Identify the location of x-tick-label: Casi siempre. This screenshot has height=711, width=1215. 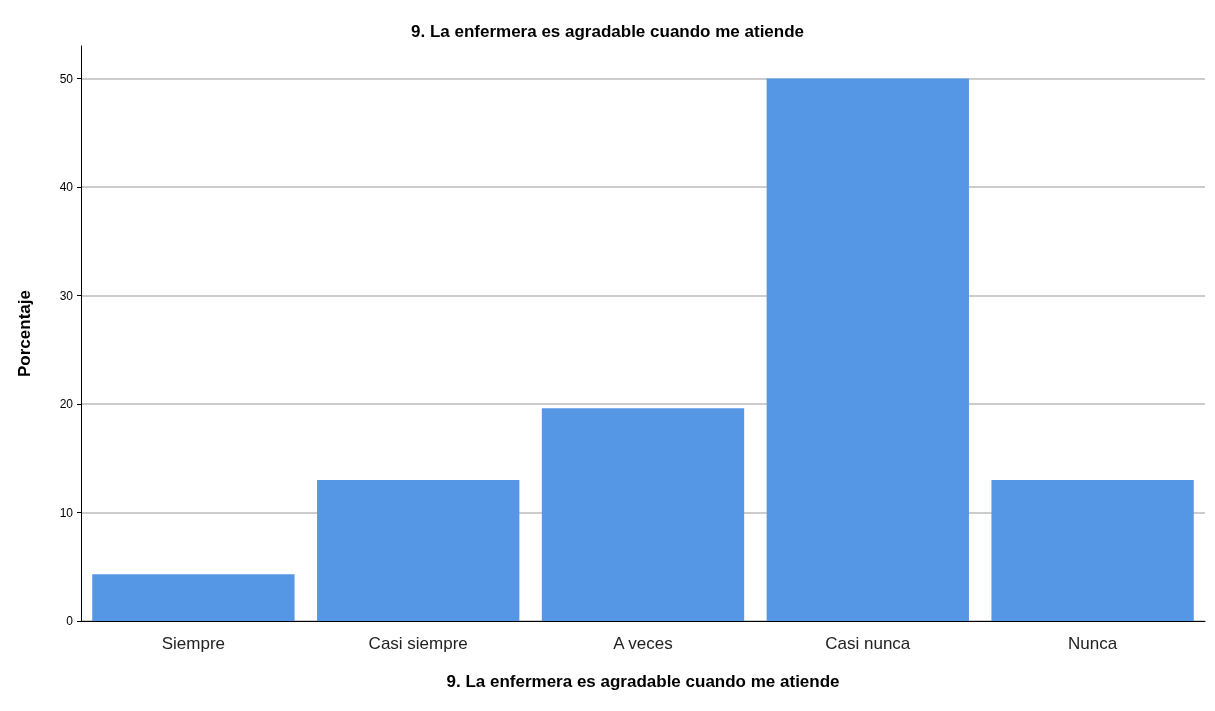
(418, 643).